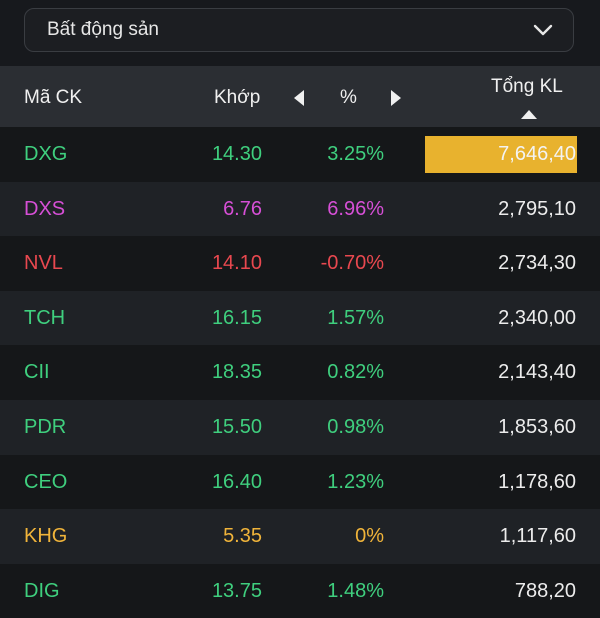 The width and height of the screenshot is (600, 618). Describe the element at coordinates (236, 590) in the screenshot. I see `match-price: 13.75` at that location.